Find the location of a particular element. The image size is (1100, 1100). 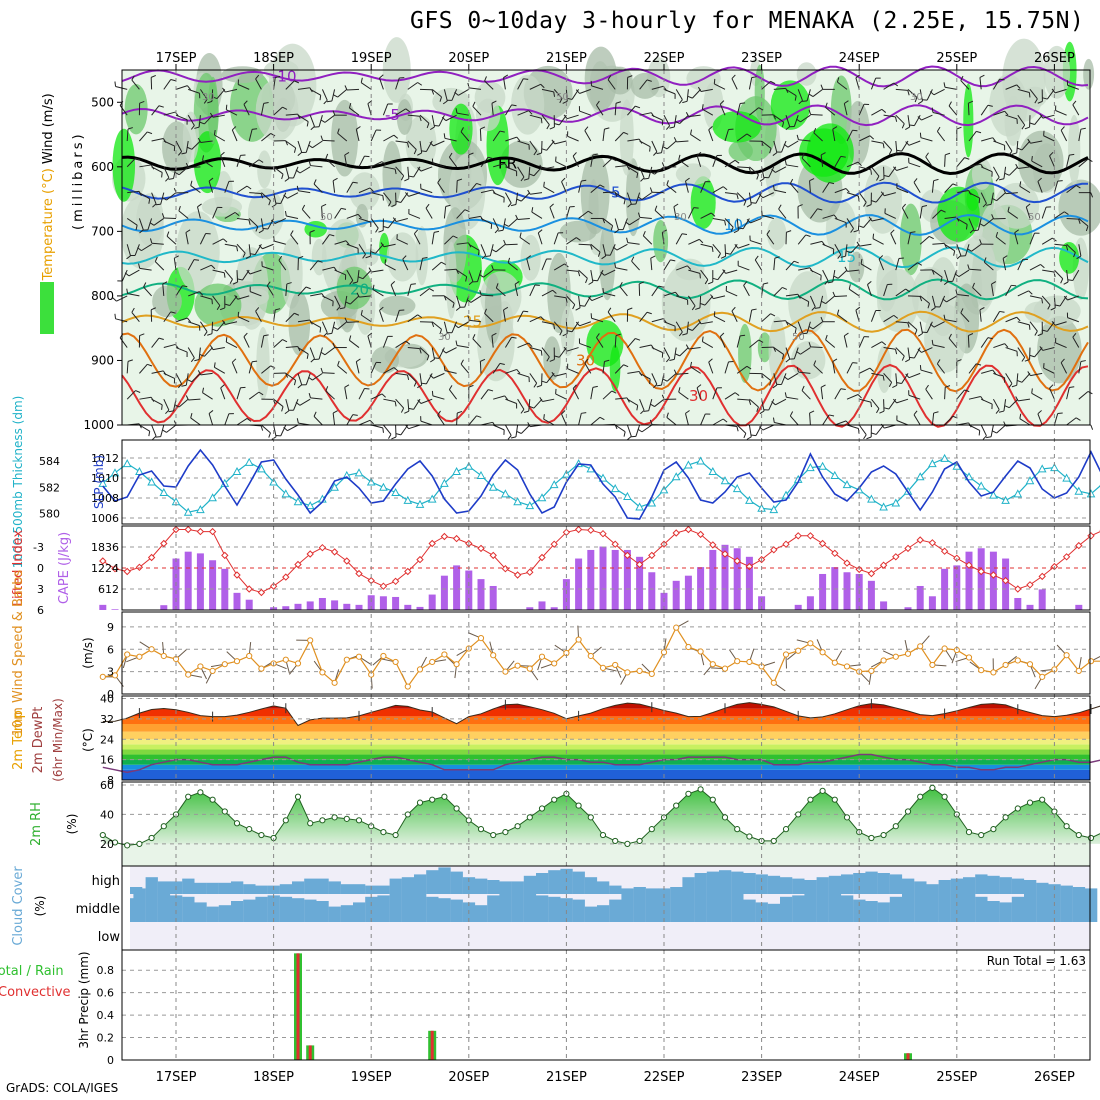

slp-tick-label: 1012 is located at coordinates (105, 458).